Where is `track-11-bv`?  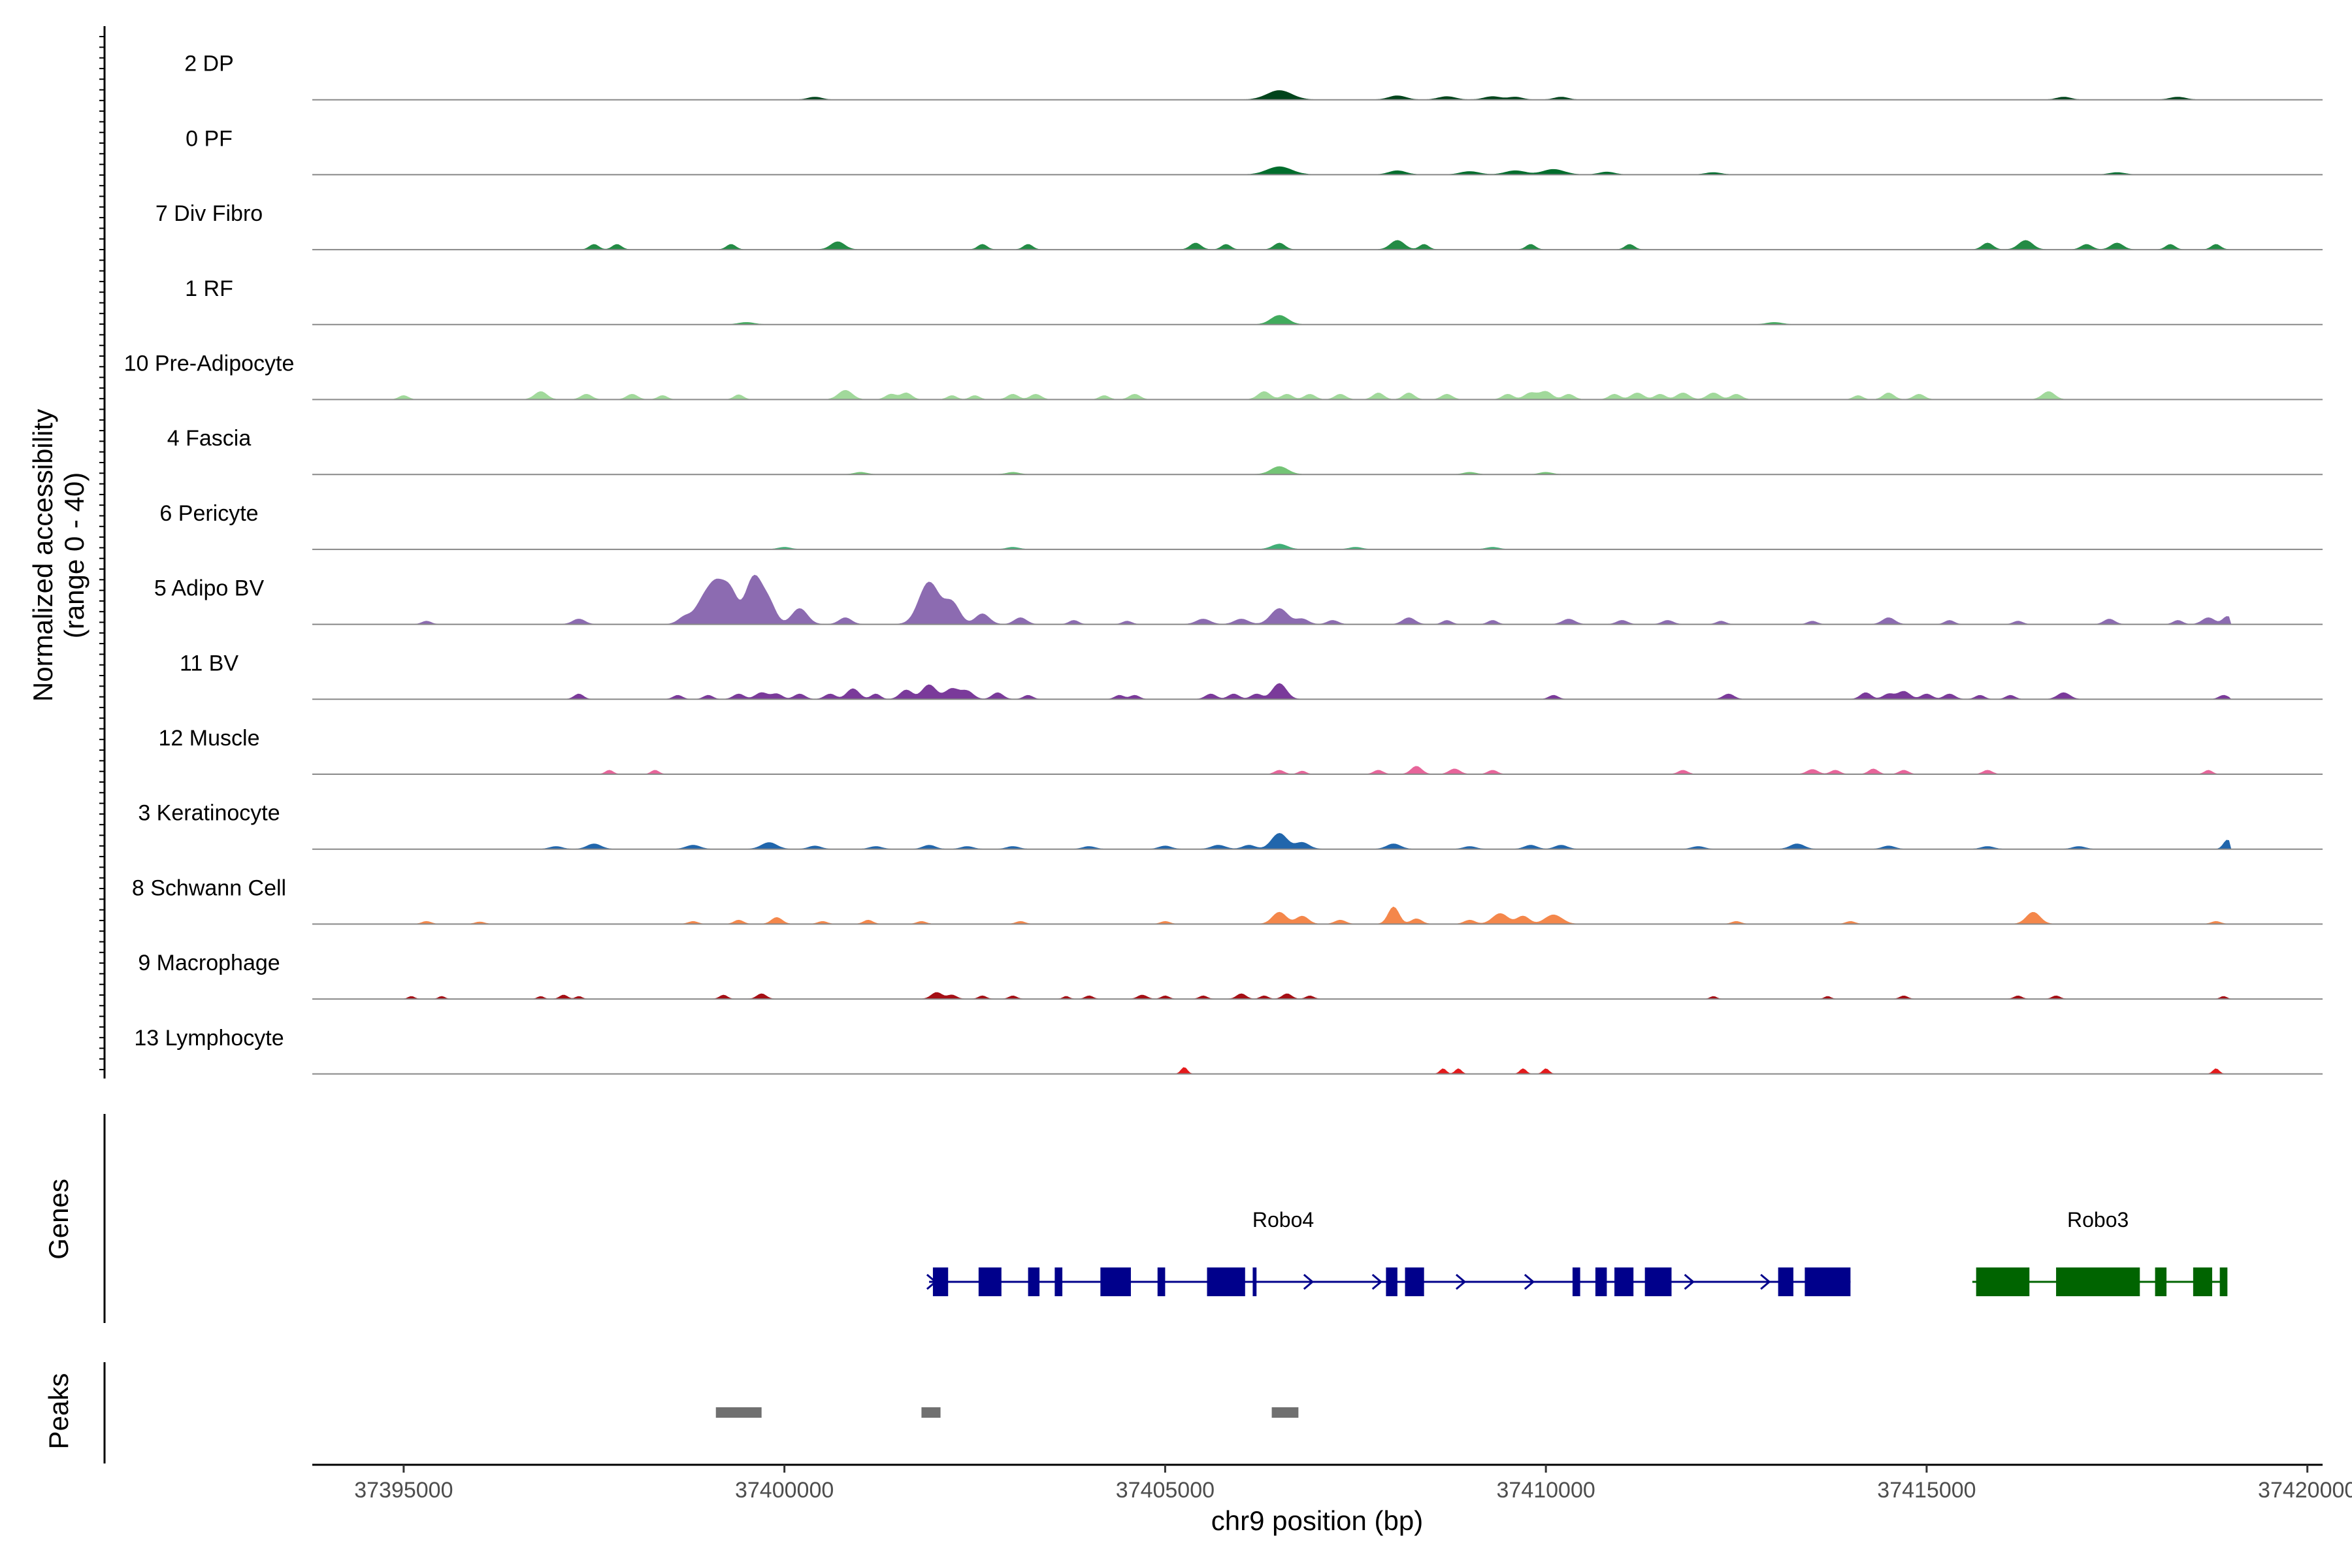 track-11-bv is located at coordinates (1317, 691).